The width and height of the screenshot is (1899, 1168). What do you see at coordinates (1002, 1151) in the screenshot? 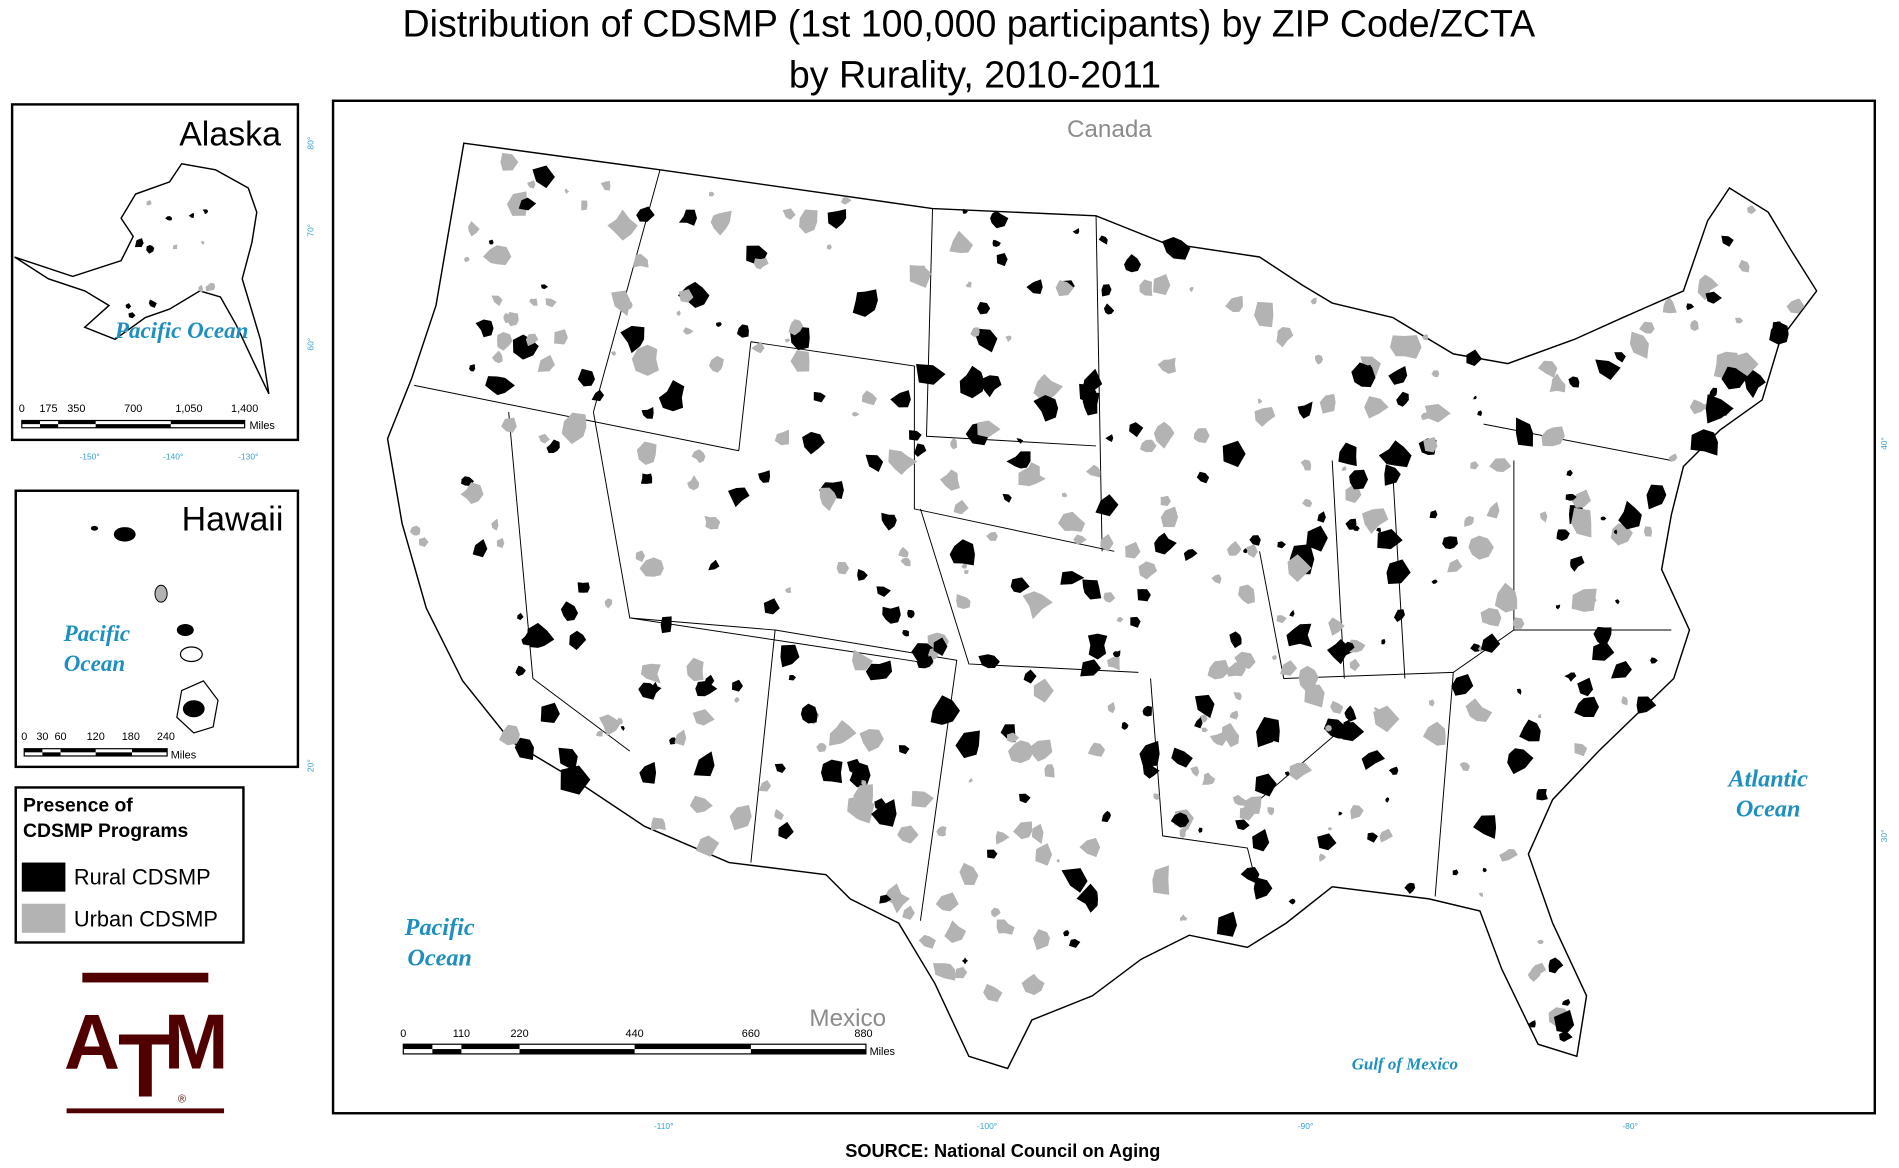
I see `source: SOURCE: National Council on Aging` at bounding box center [1002, 1151].